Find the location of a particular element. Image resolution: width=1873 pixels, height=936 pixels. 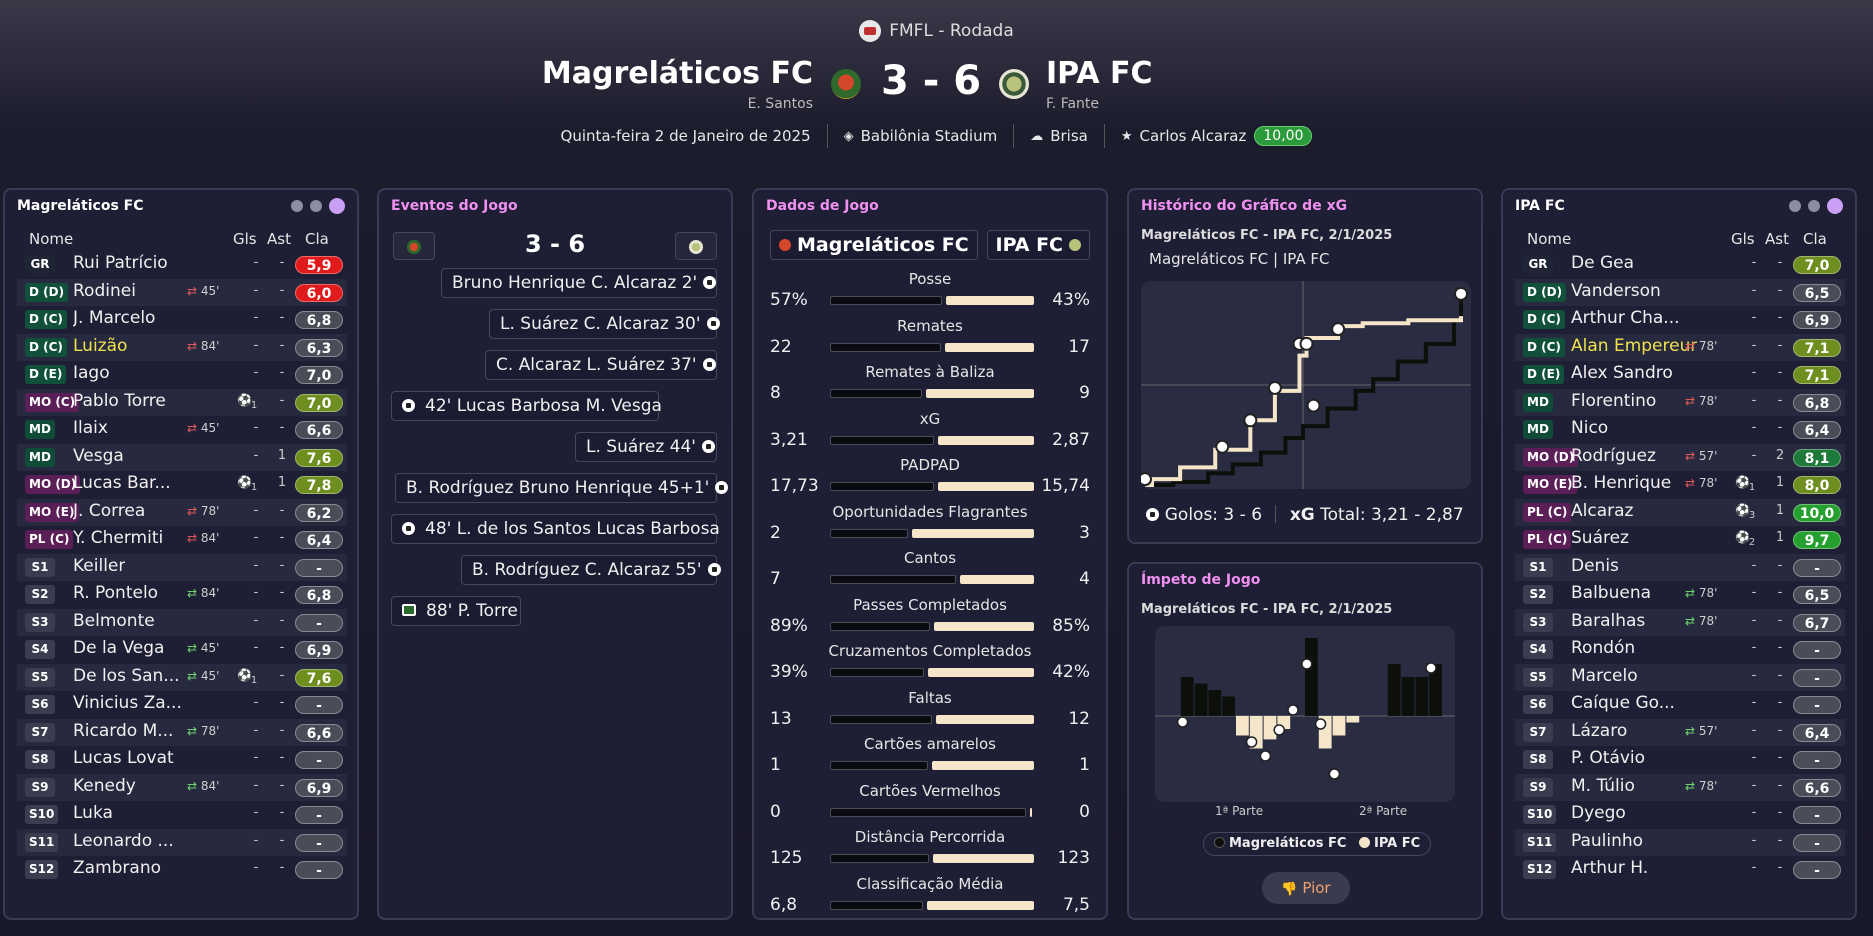

player-row: MD Ilaix ⇄ 45' - -6,6 is located at coordinates (182, 430).